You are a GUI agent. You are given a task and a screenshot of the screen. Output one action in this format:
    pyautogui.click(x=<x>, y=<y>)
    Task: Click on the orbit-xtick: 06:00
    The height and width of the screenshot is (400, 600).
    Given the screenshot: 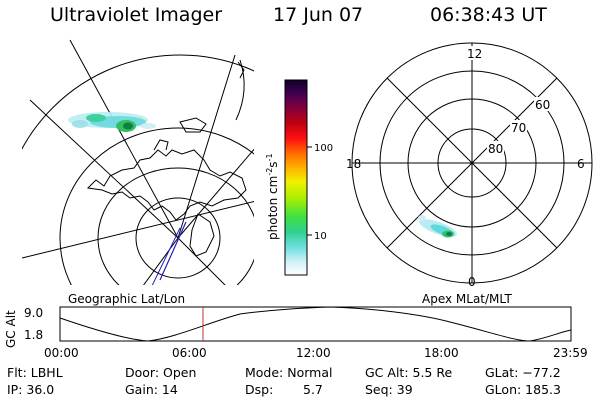 What is the action you would take?
    pyautogui.click(x=189, y=353)
    